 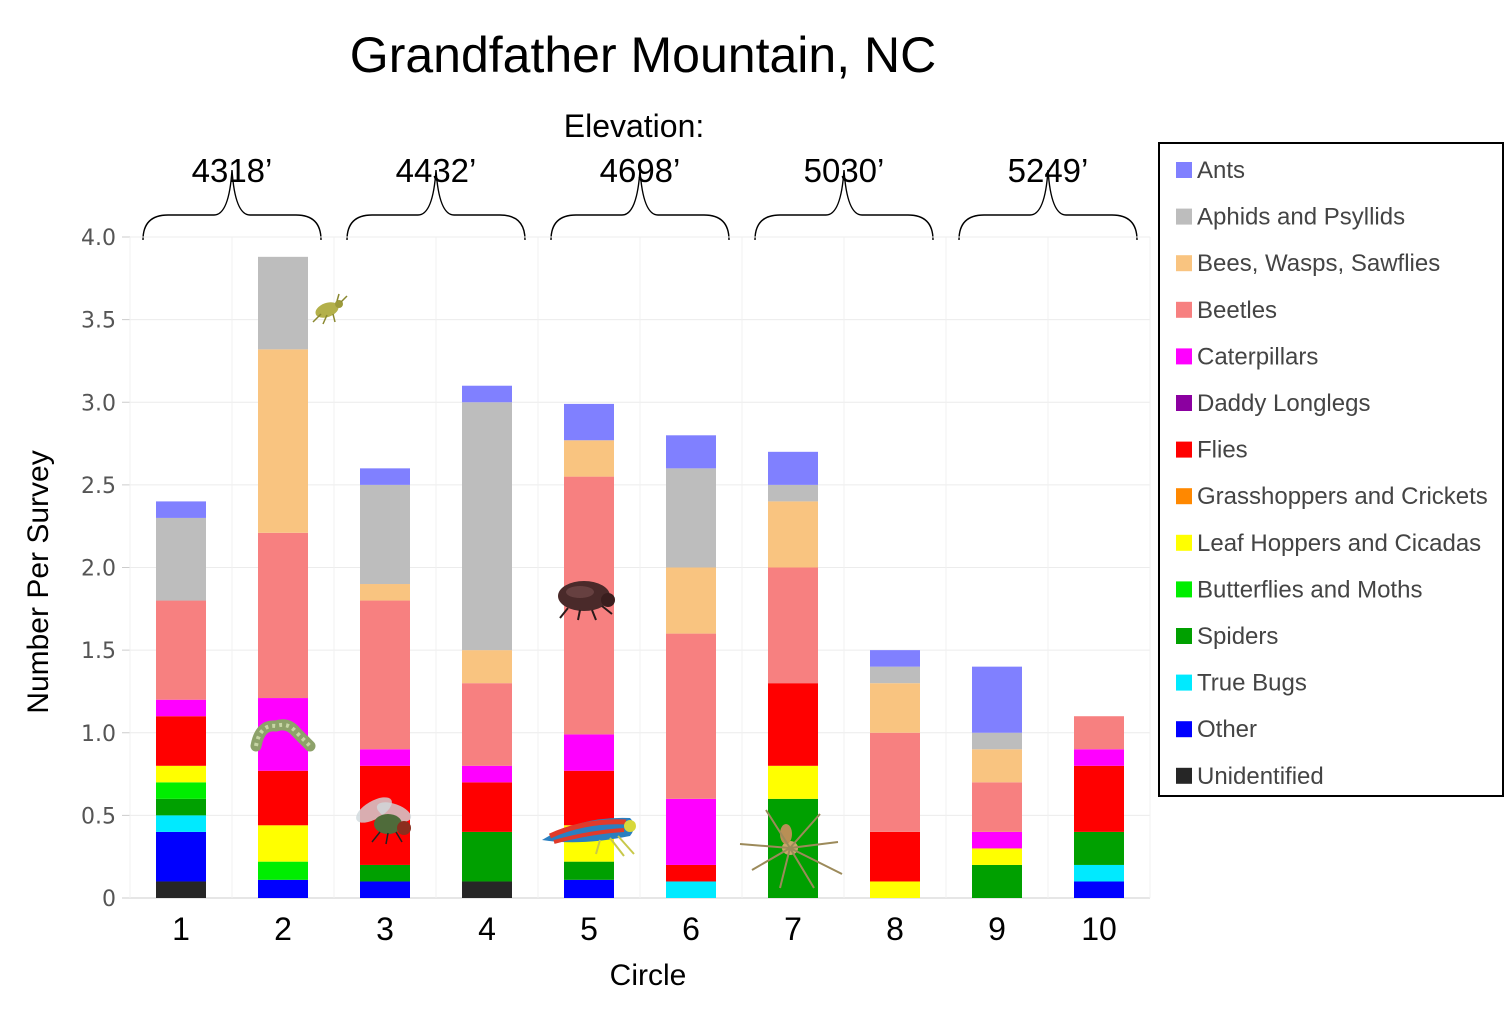 I want to click on y-tick-label: 2.5, so click(x=98, y=486).